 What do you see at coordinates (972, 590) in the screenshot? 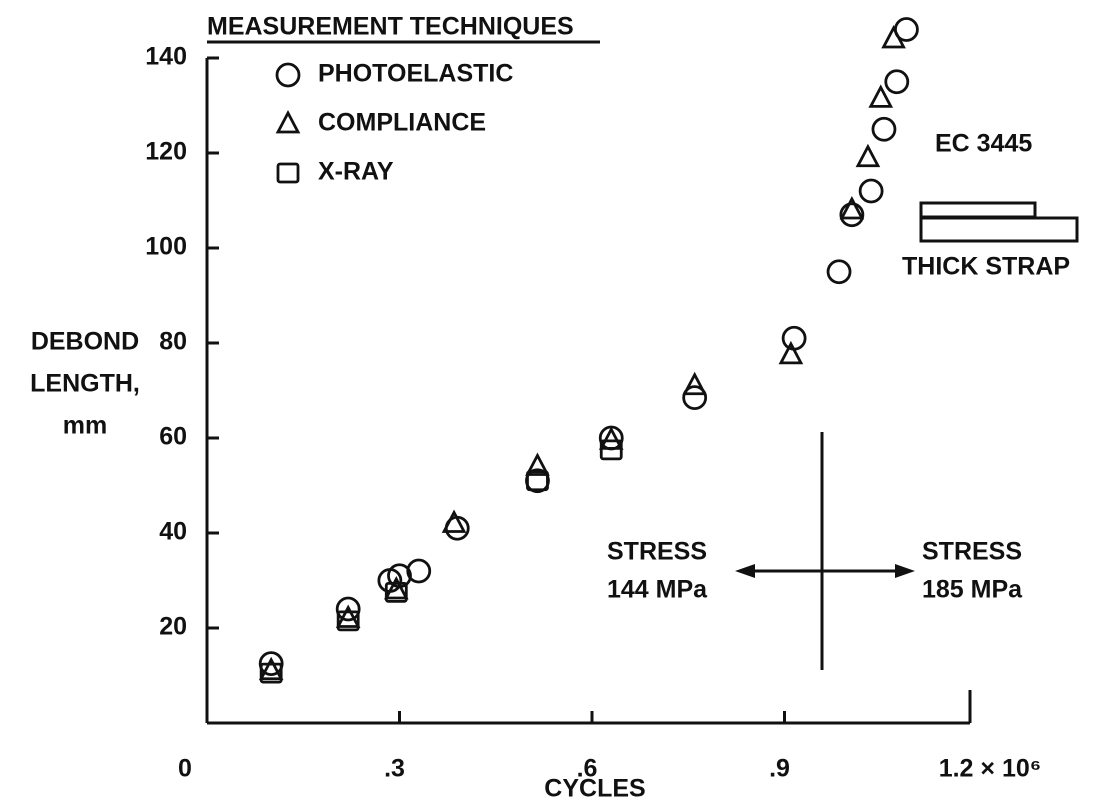
I see `annotation: 185 MPa` at bounding box center [972, 590].